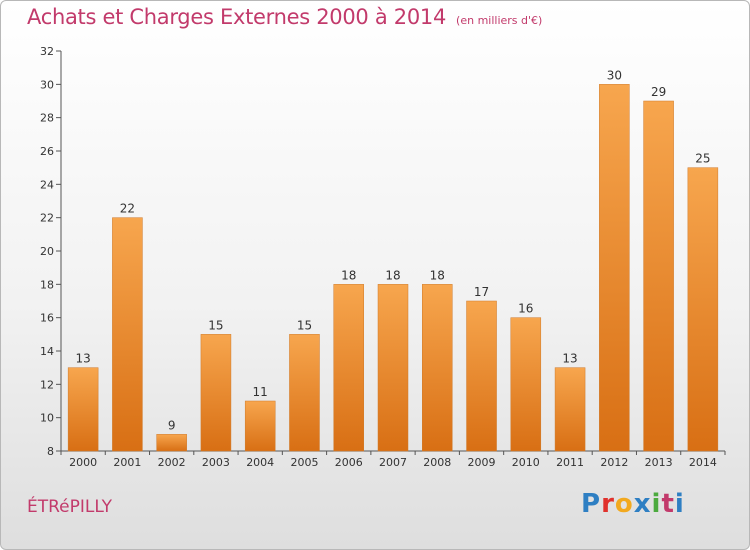 Image resolution: width=750 pixels, height=550 pixels. Describe the element at coordinates (525, 309) in the screenshot. I see `data-label: 16` at that location.